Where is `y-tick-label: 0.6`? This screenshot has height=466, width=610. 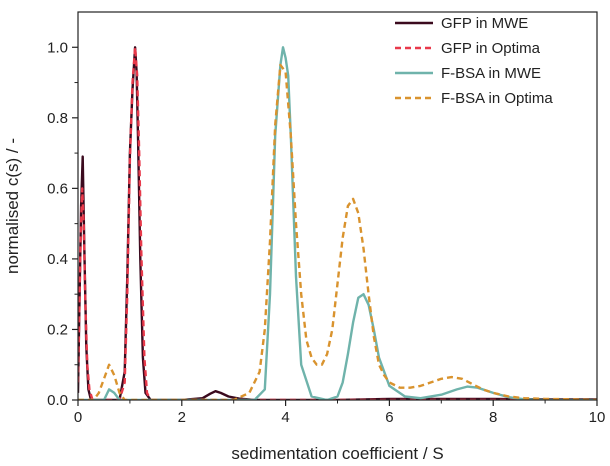
y-tick-label: 0.6 is located at coordinates (57, 188).